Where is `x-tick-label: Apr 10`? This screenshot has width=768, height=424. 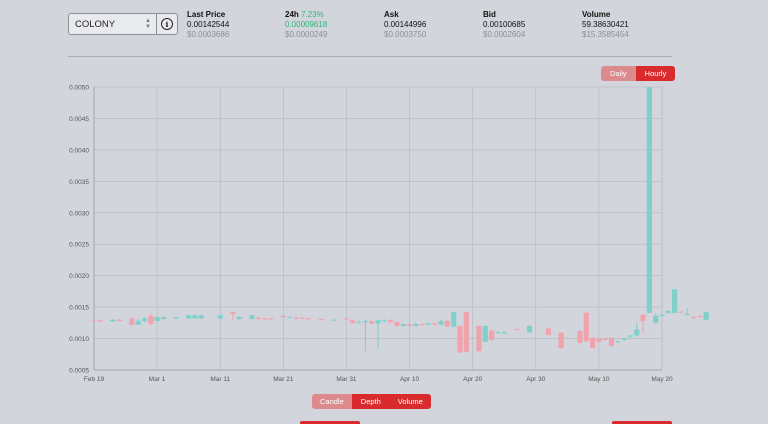 x-tick-label: Apr 10 is located at coordinates (410, 379).